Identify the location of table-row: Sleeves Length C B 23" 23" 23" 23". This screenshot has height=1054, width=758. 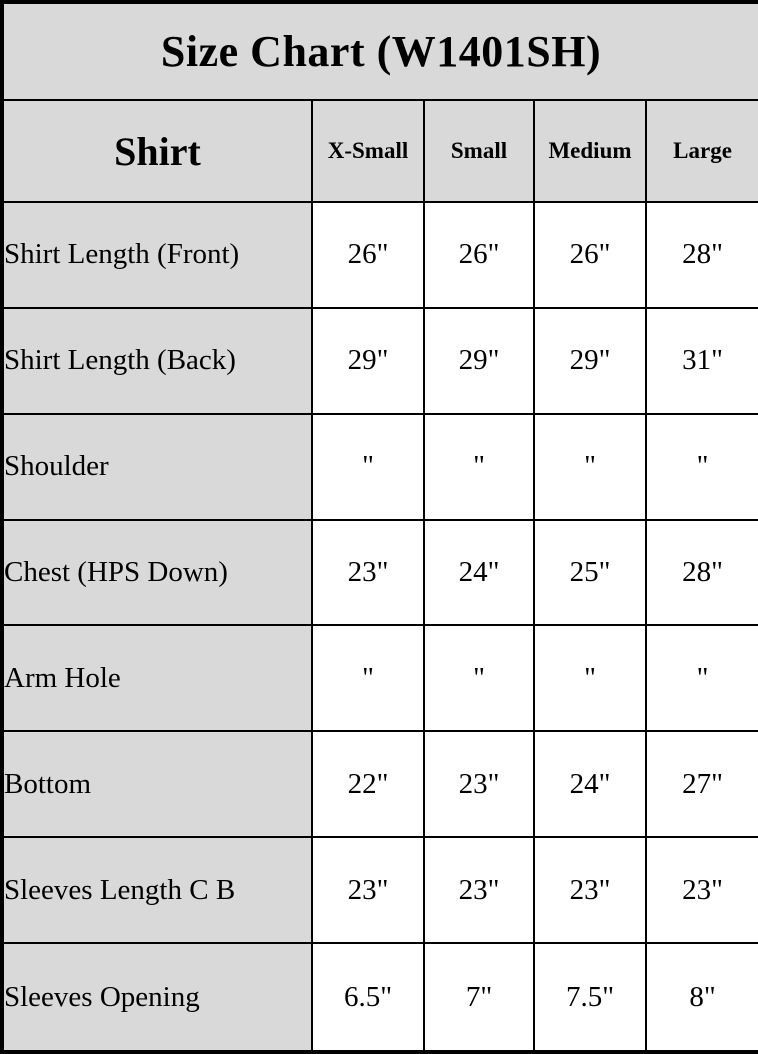
(379, 890).